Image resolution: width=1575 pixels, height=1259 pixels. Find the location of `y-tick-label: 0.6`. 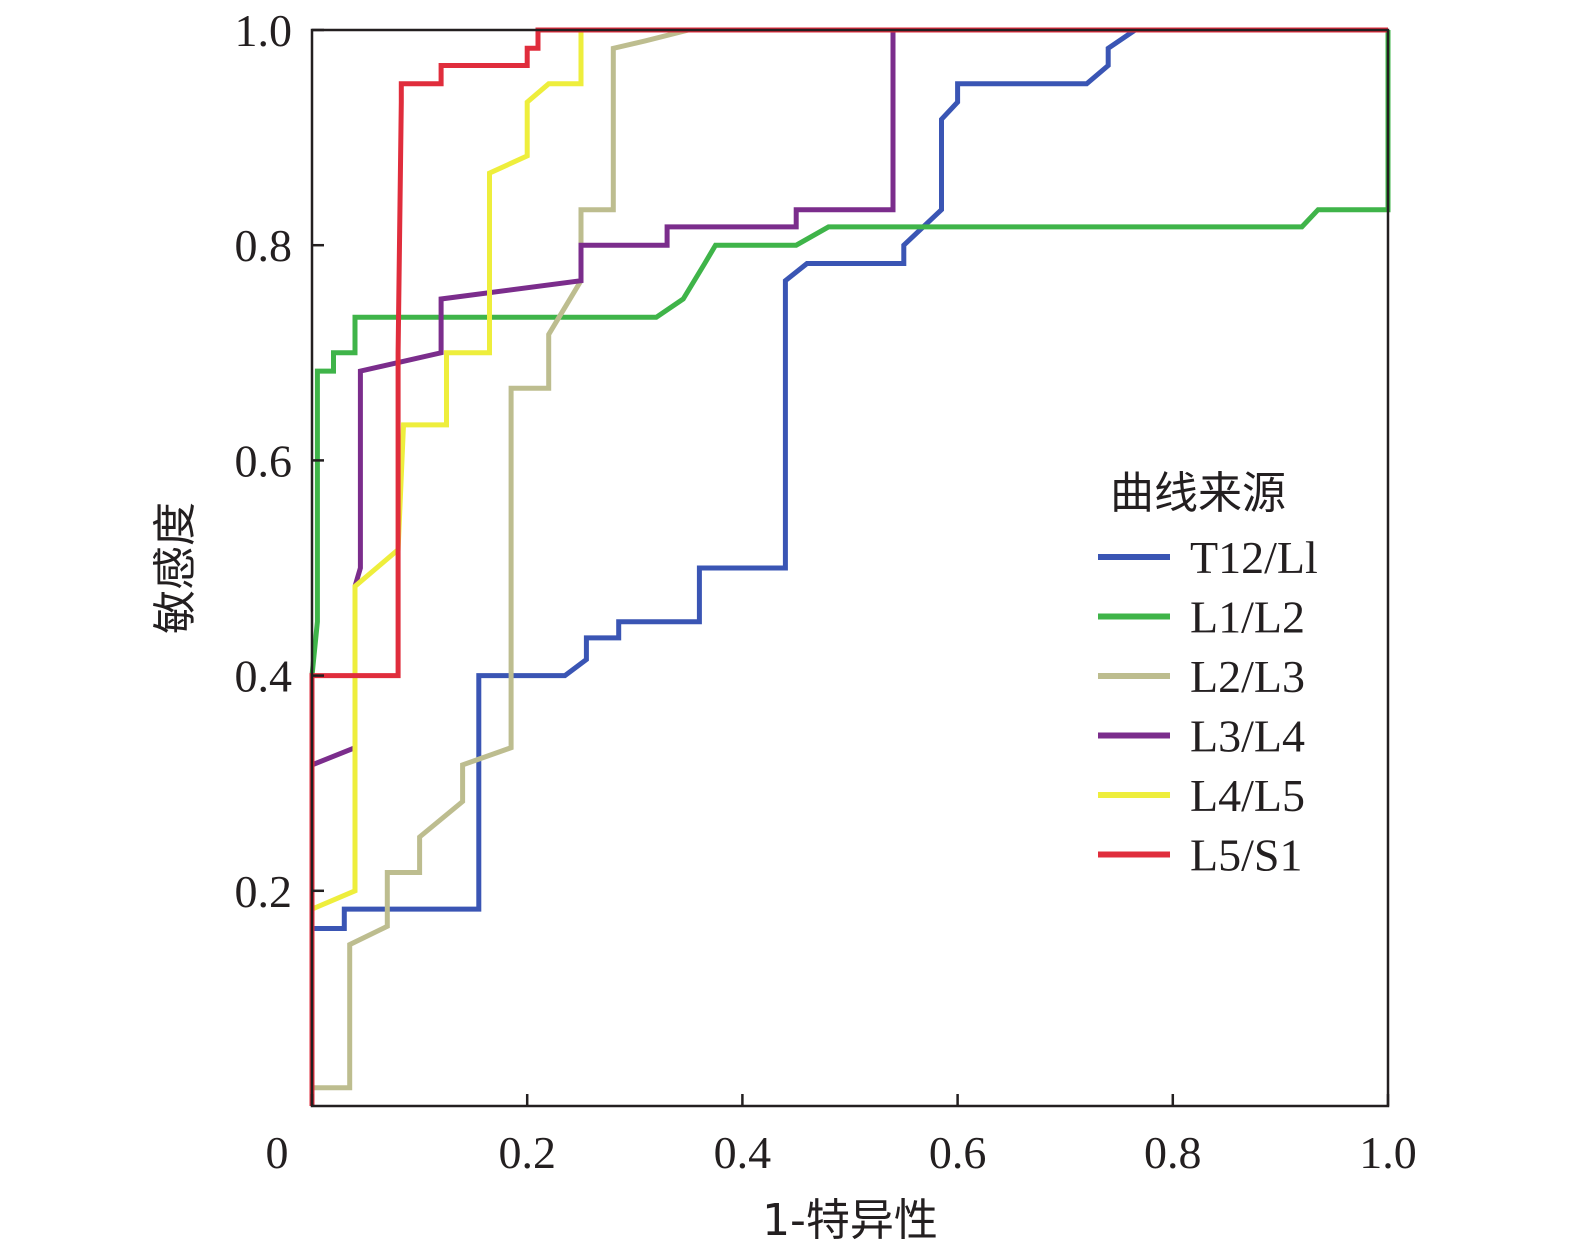

y-tick-label: 0.6 is located at coordinates (264, 460).